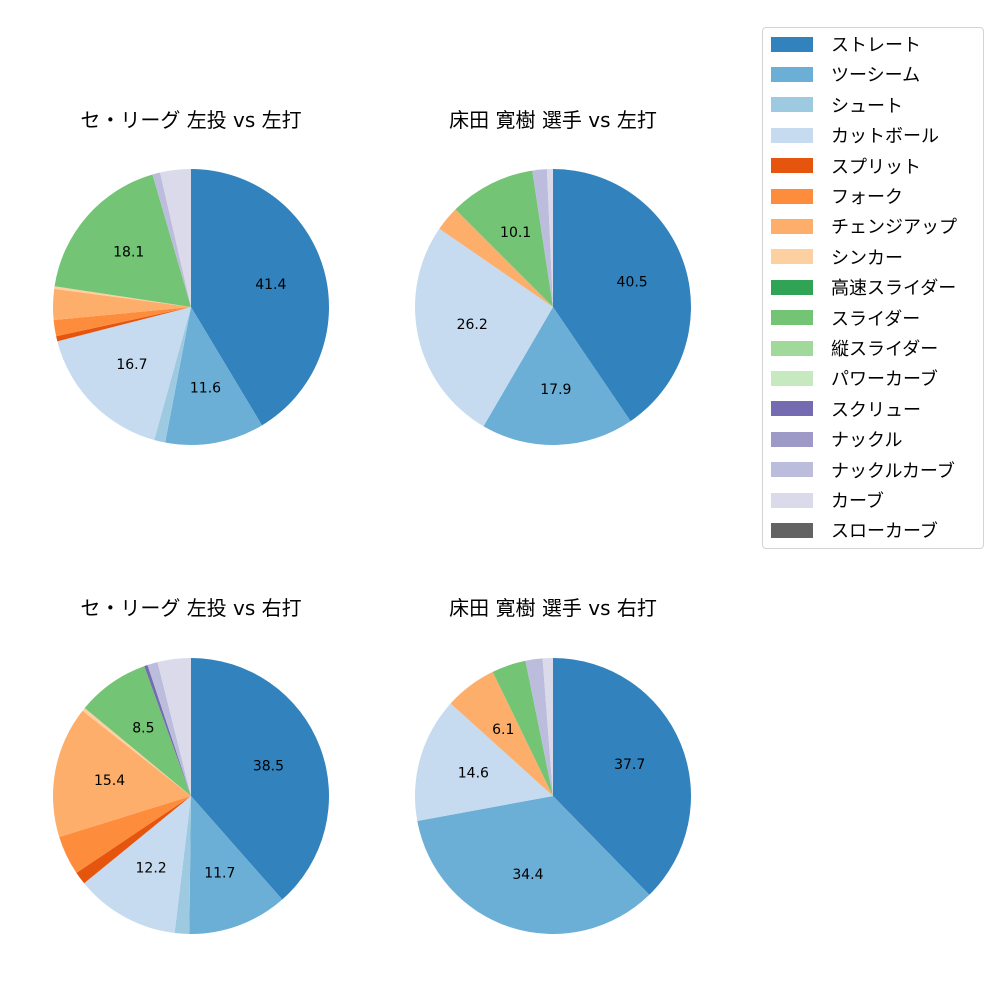 The image size is (1000, 1000). I want to click on legend-label: スライダー, so click(876, 319).